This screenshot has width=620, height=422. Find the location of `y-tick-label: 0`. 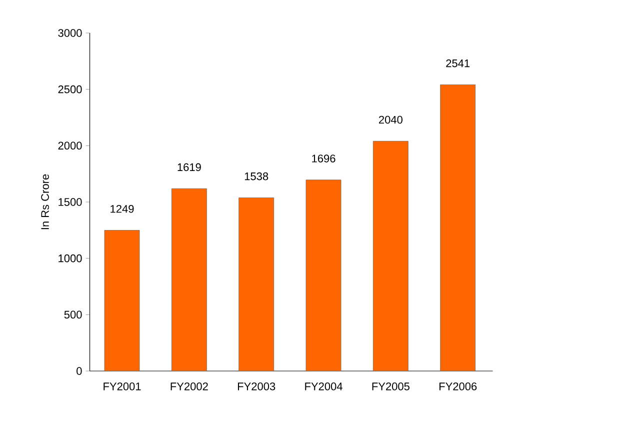

y-tick-label: 0 is located at coordinates (79, 371).